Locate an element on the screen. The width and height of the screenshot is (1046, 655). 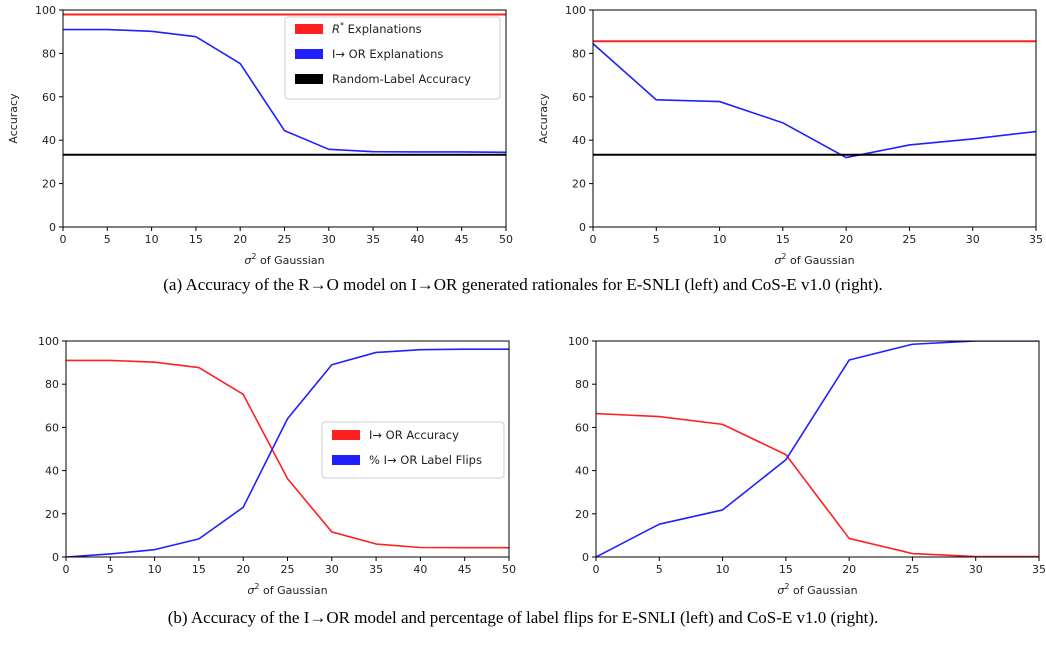
legend-label: % I→ OR Label Flips is located at coordinates (425, 460).